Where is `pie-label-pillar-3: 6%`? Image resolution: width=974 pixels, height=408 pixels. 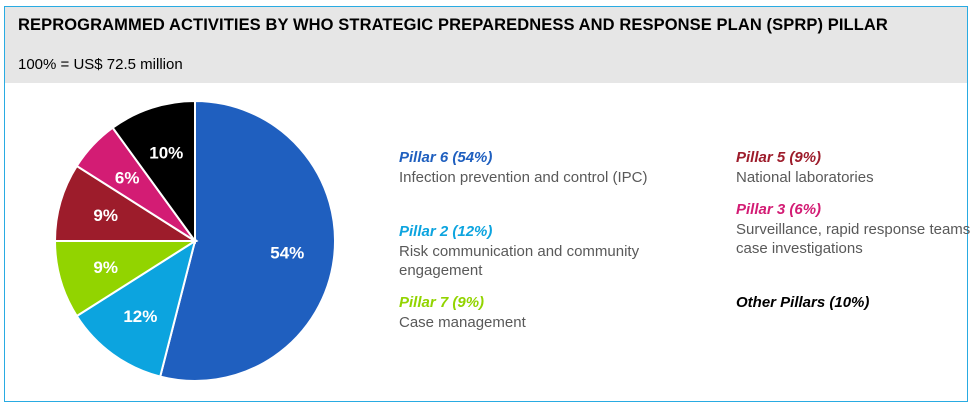
pie-label-pillar-3: 6% is located at coordinates (127, 177).